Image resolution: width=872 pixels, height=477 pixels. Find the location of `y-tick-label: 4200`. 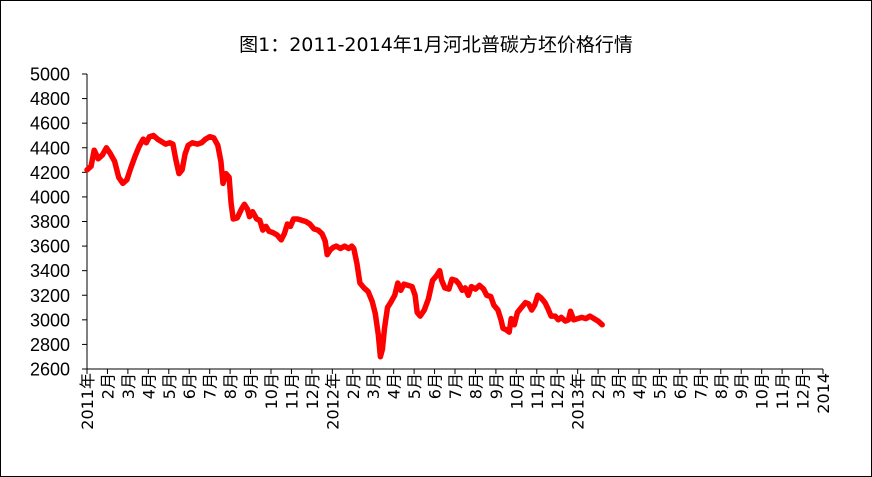

y-tick-label: 4200 is located at coordinates (50, 173).